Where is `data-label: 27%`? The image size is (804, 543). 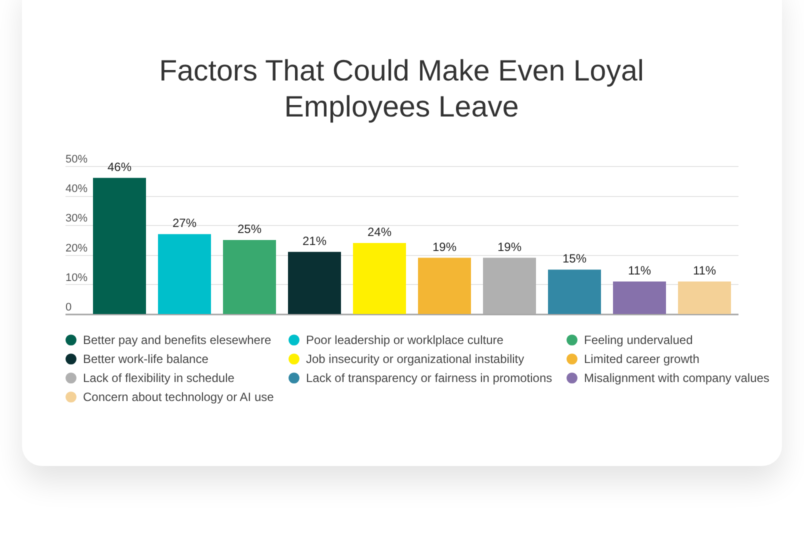 data-label: 27% is located at coordinates (184, 223).